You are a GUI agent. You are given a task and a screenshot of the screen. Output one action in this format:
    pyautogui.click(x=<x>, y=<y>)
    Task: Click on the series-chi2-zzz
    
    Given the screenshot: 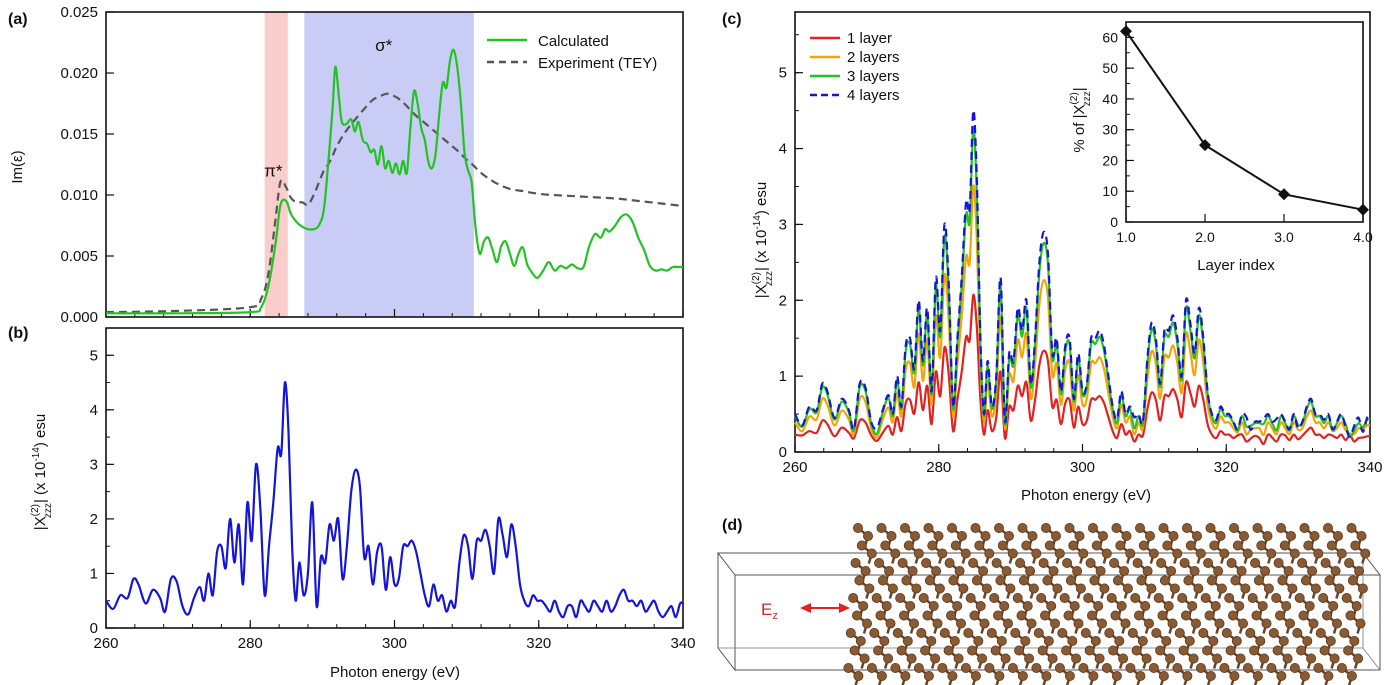 What is the action you would take?
    pyautogui.click(x=394, y=500)
    